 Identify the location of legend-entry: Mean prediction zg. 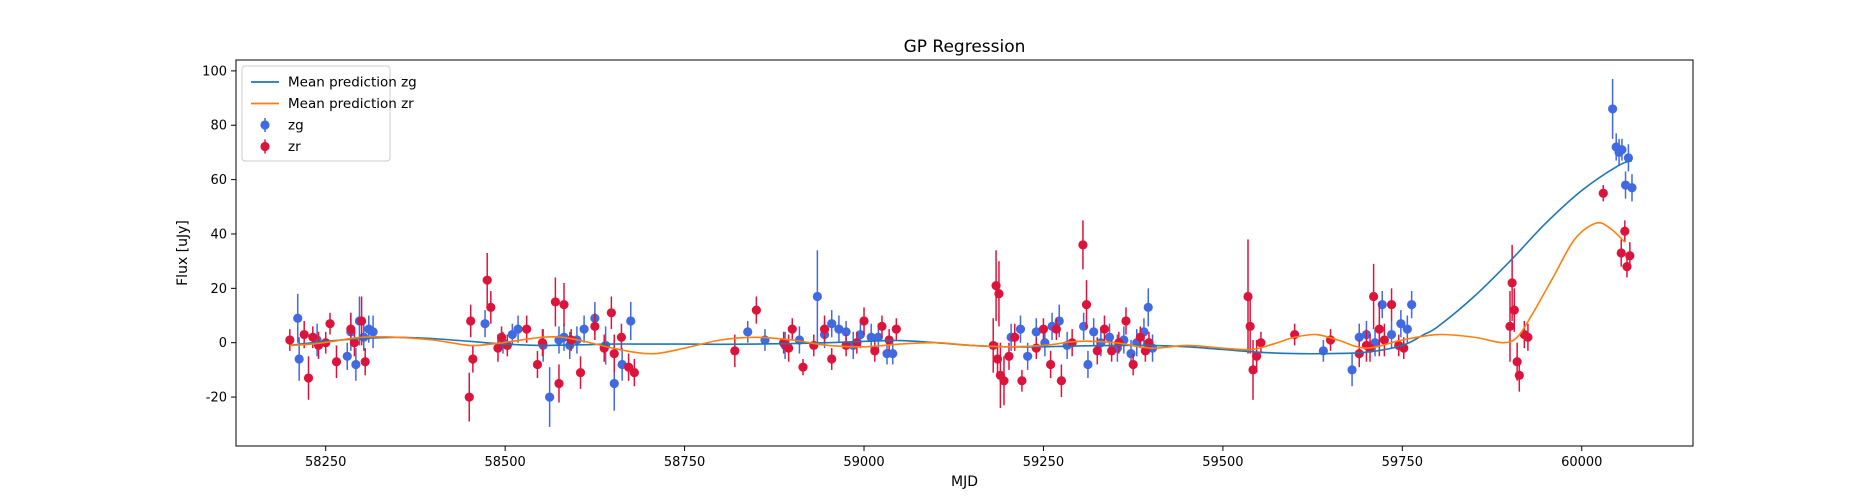
(334, 83).